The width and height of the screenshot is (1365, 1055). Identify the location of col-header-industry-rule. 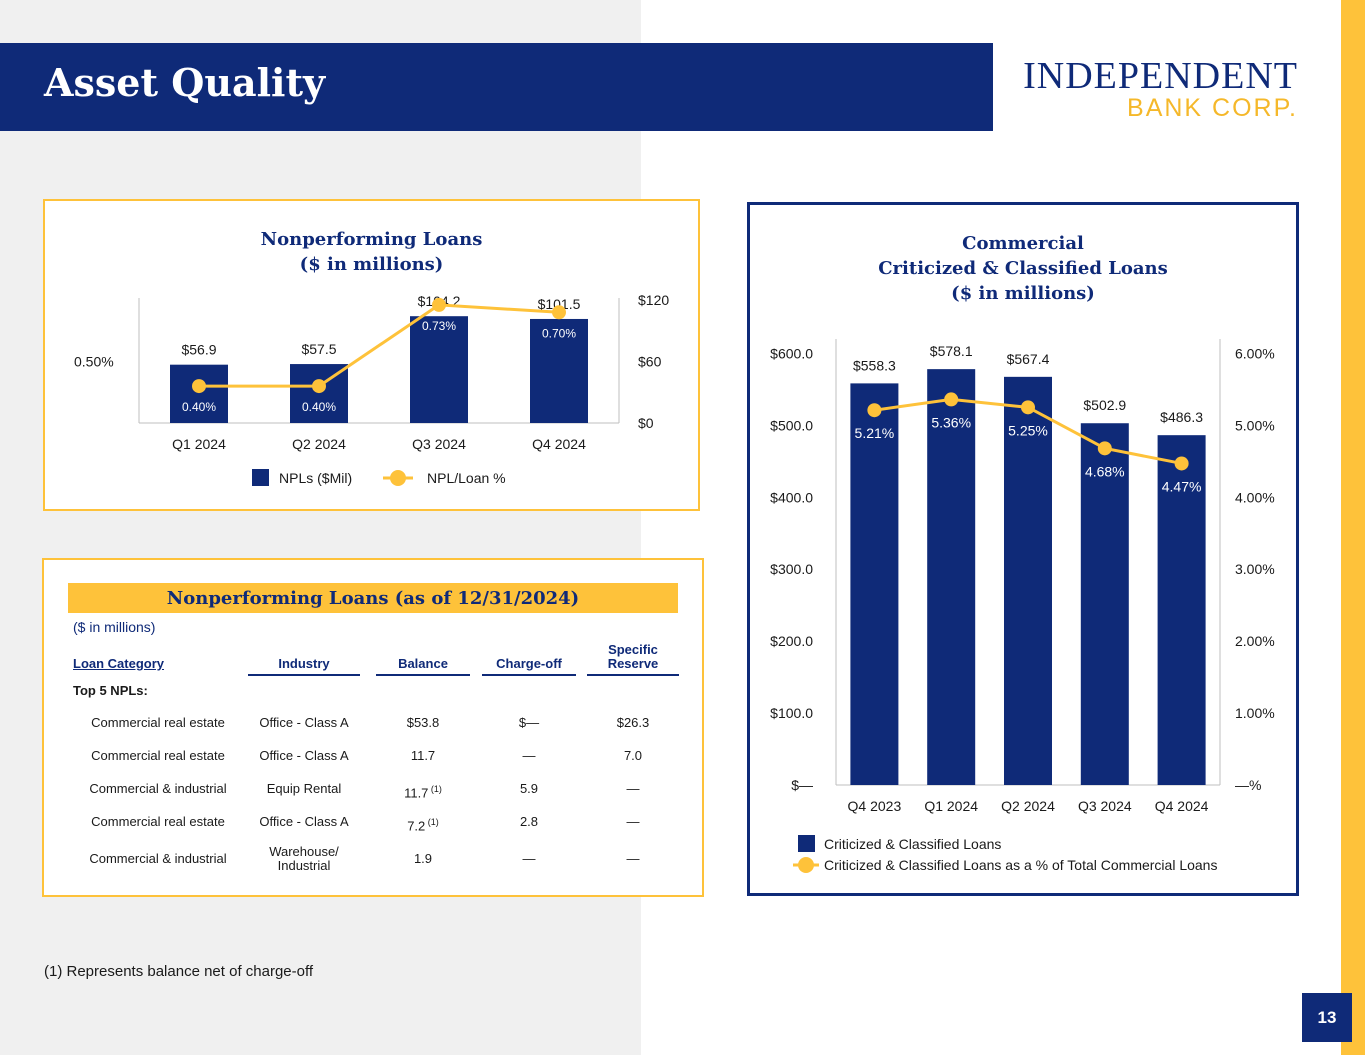
(304, 675).